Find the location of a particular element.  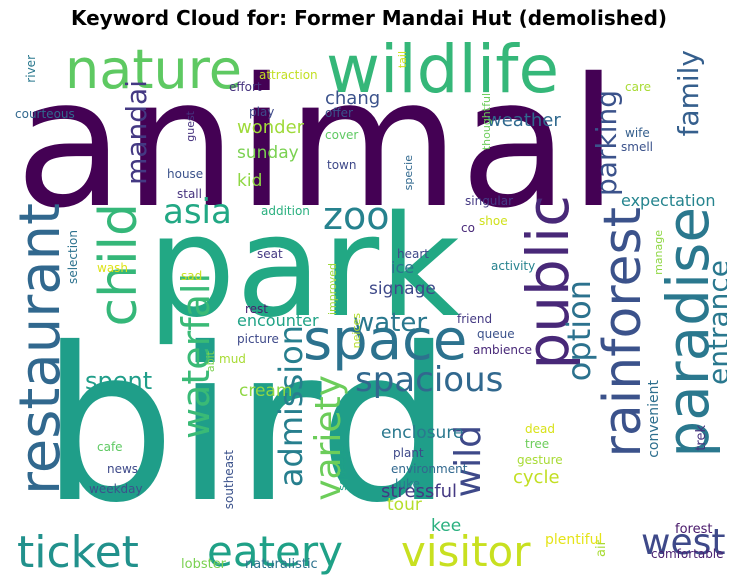

cloud-word-sunday: sunday is located at coordinates (268, 153).